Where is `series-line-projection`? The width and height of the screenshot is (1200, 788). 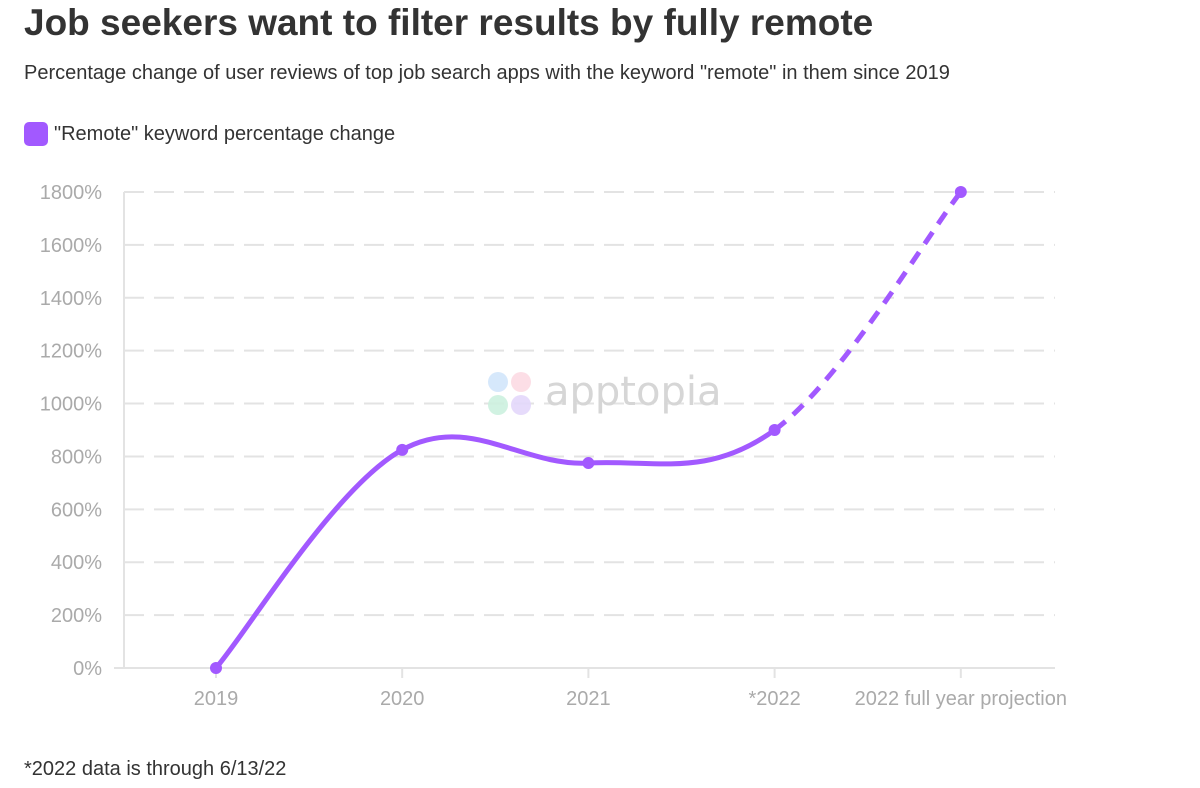
series-line-projection is located at coordinates (868, 311).